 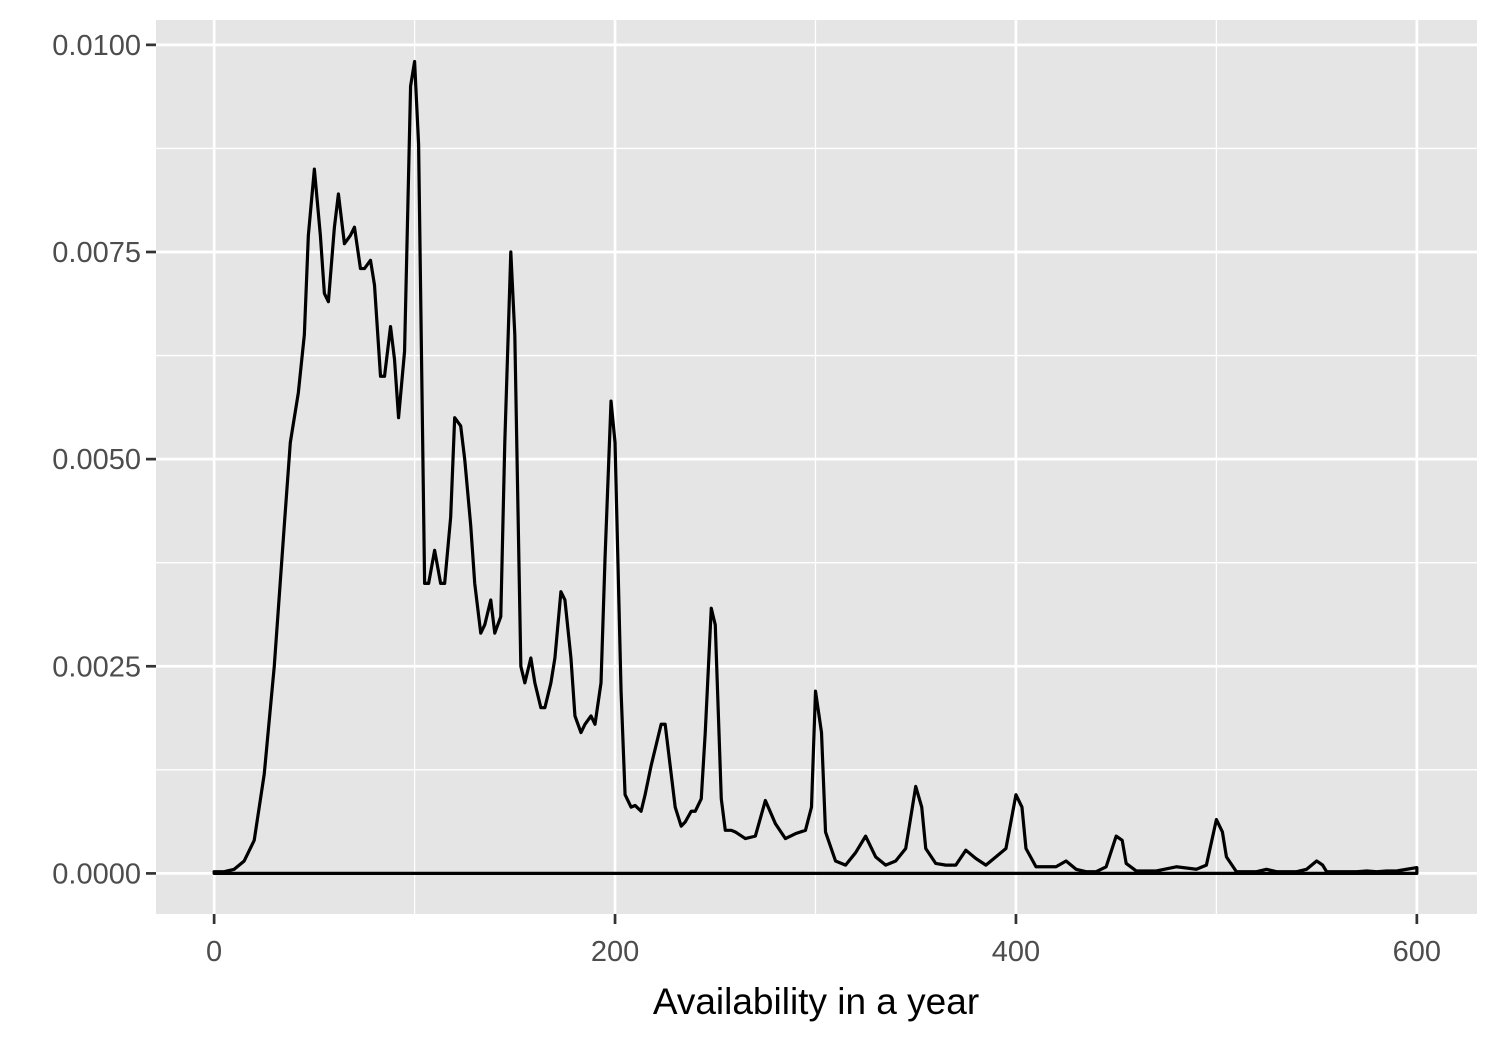 I want to click on y-axis: 0.0000 0.0025 0.0050 0.0075 0.0100, so click(x=104, y=460).